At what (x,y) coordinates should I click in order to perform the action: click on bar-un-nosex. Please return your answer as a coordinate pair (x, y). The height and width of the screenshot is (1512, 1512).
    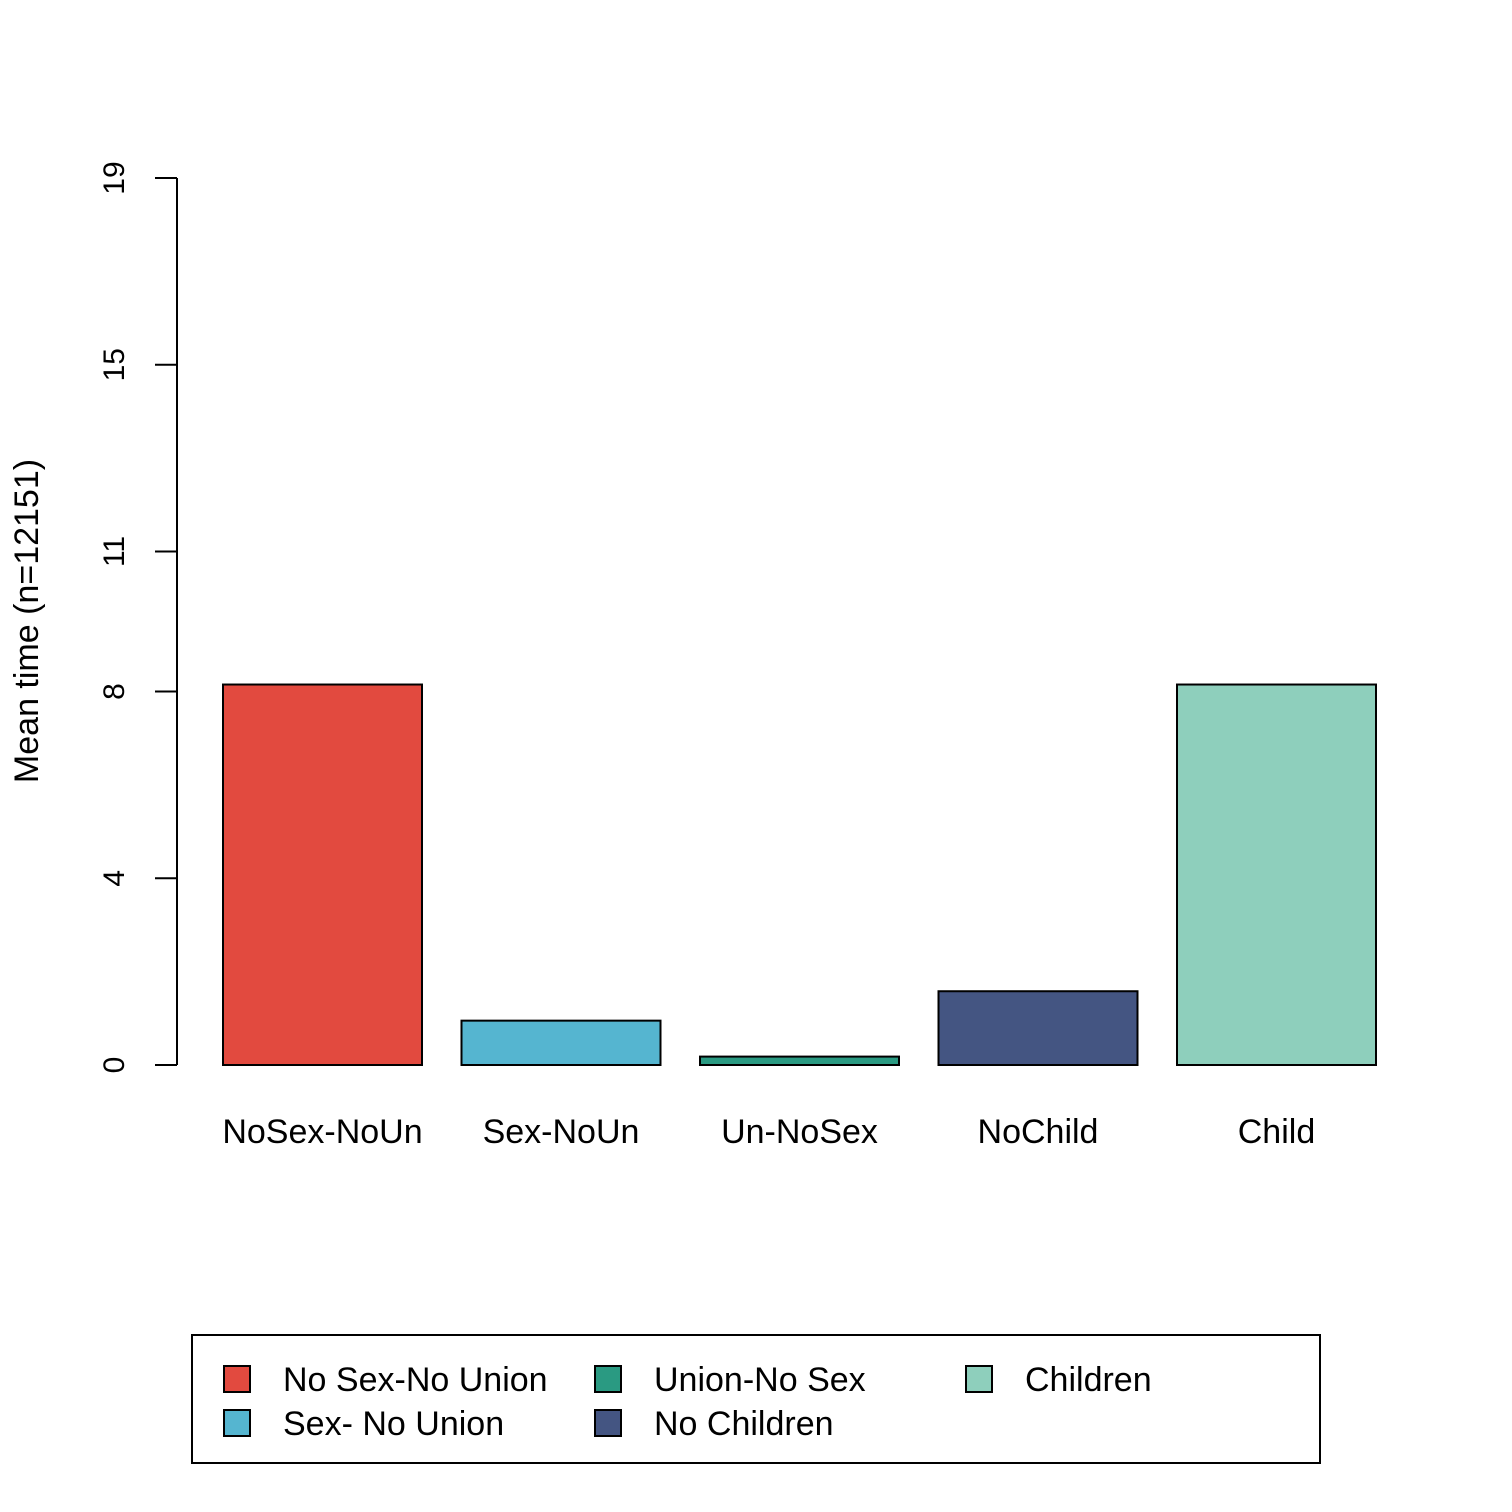
    Looking at the image, I should click on (799, 1060).